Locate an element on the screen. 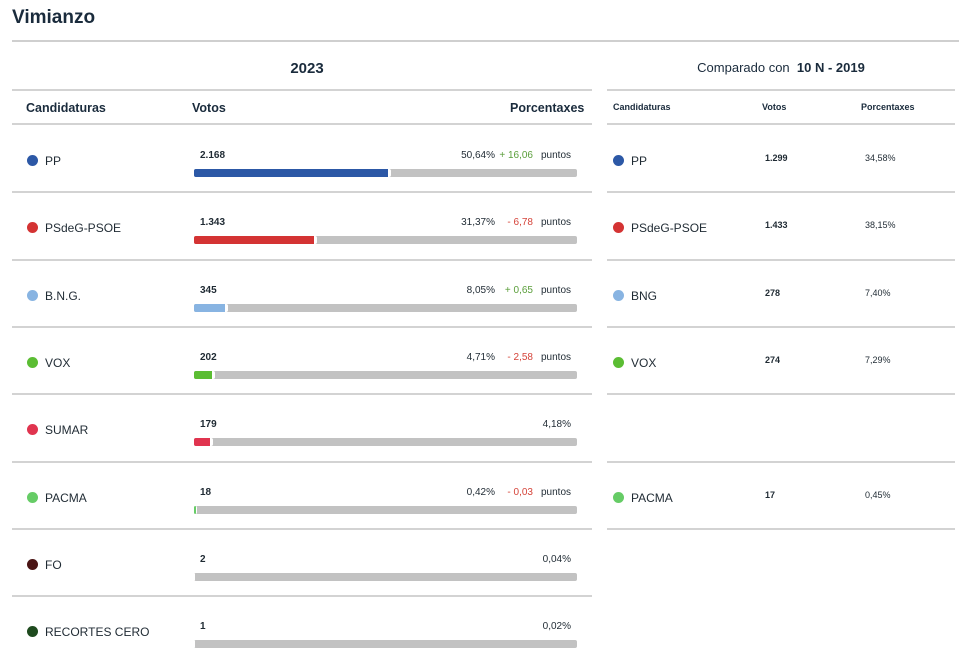 The image size is (960, 663). party-name: FO is located at coordinates (53, 564).